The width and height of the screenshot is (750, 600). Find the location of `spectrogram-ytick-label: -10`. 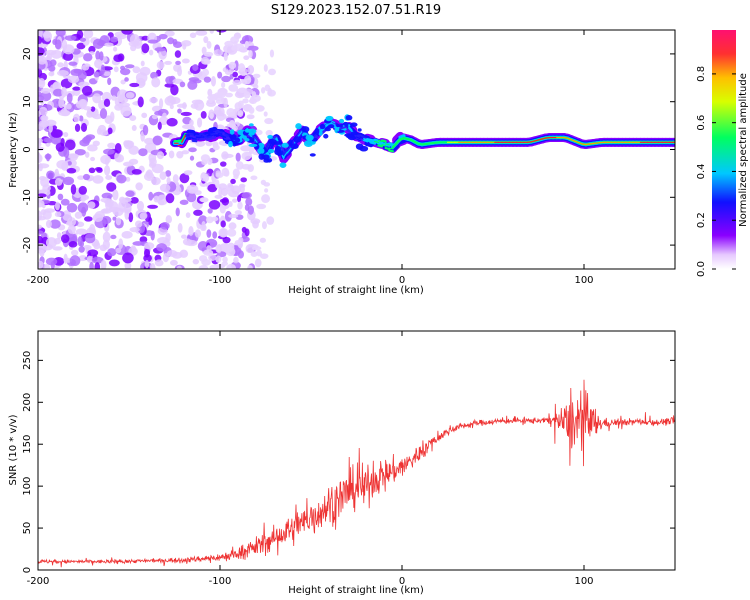

spectrogram-ytick-label: -10 is located at coordinates (27, 197).